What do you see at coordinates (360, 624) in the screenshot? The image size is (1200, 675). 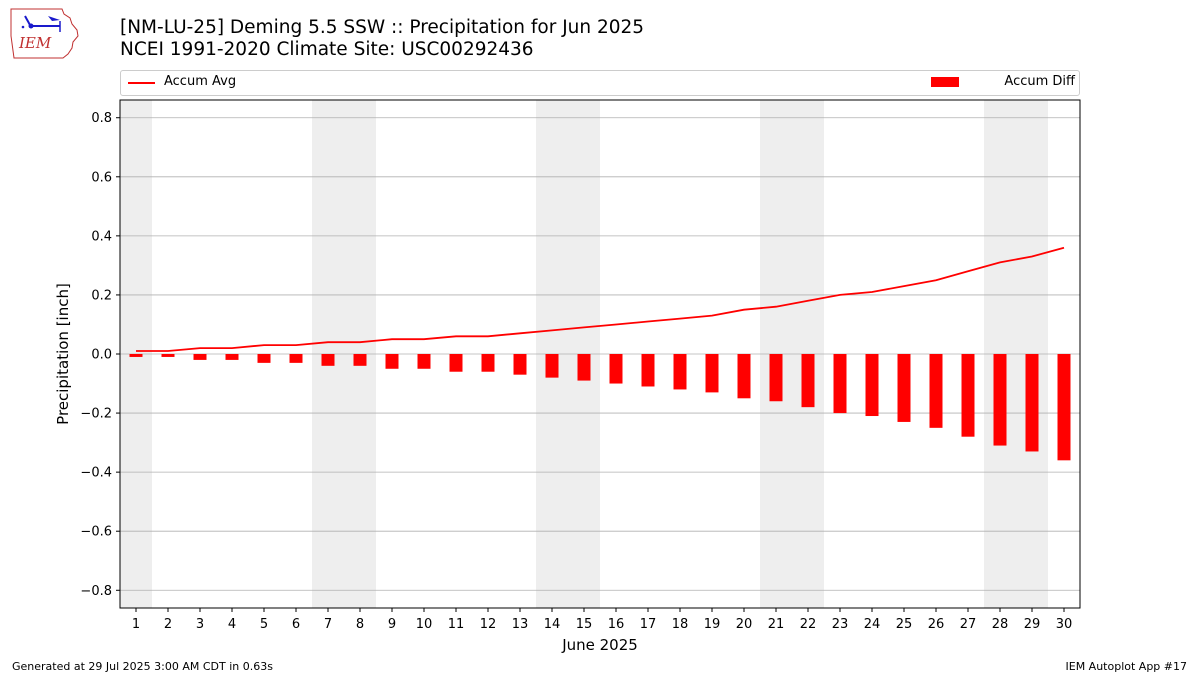 I see `x-tick-label: 8` at bounding box center [360, 624].